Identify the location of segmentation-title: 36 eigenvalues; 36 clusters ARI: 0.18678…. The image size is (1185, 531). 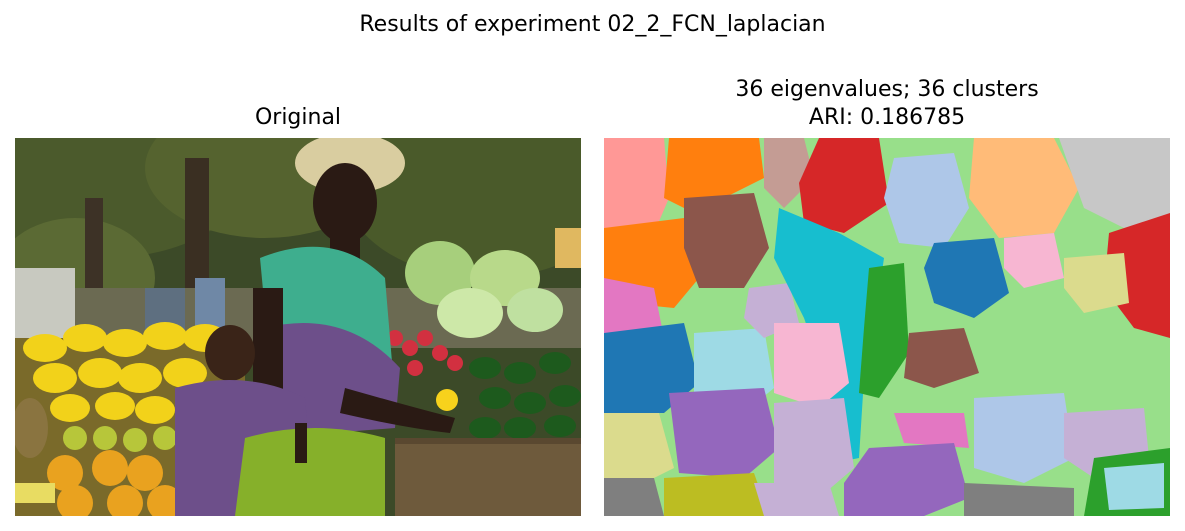
(887, 104).